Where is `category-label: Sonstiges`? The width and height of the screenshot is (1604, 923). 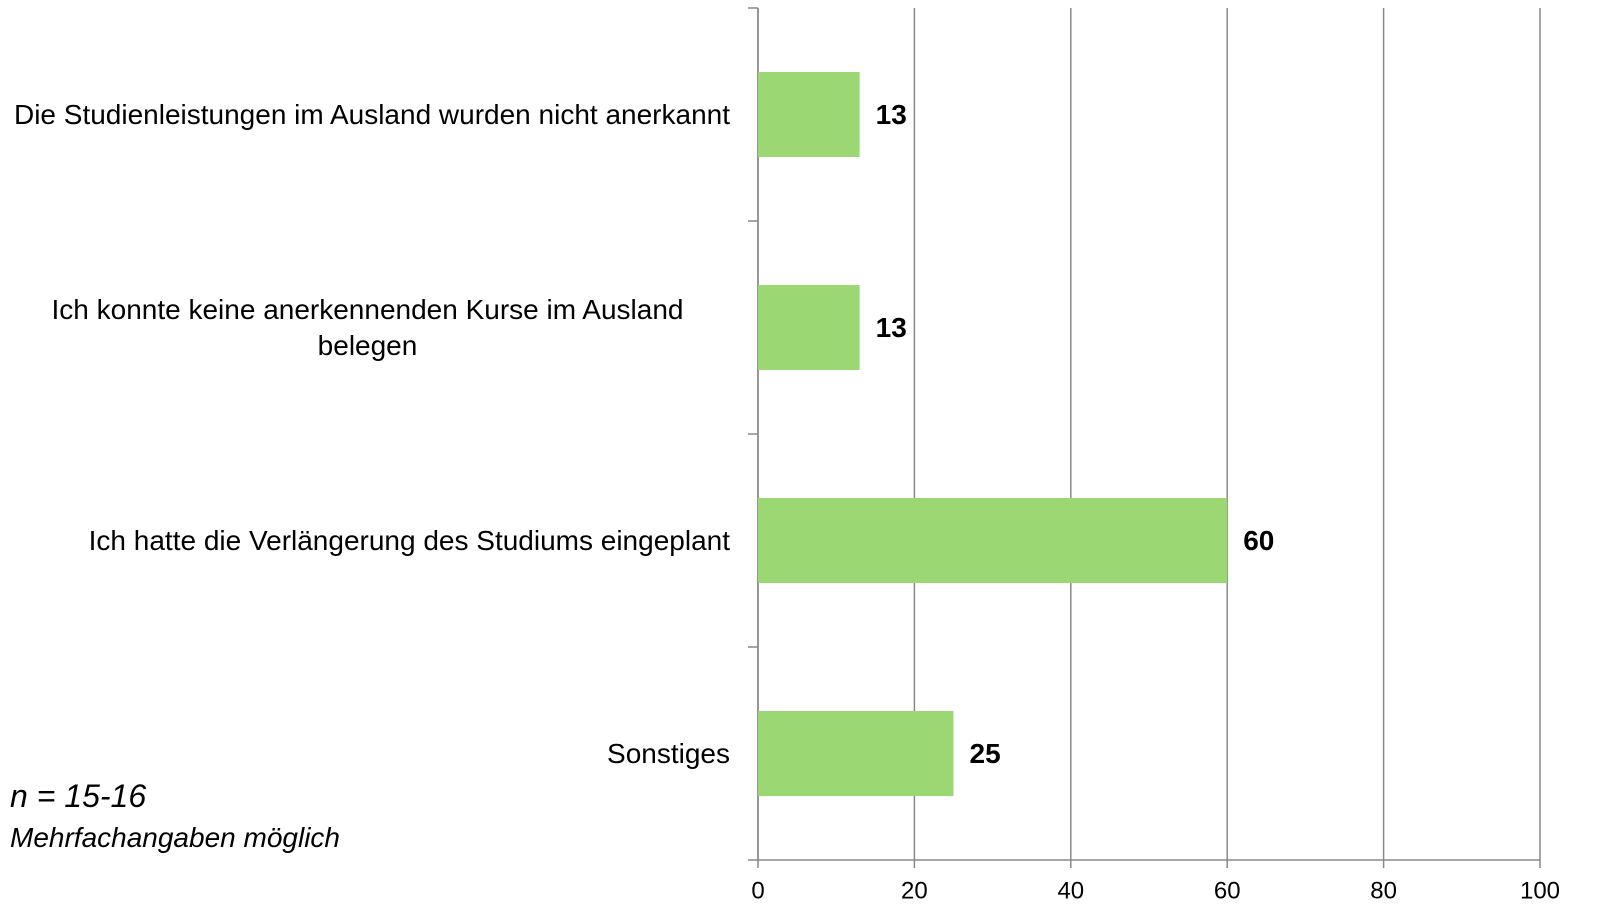 category-label: Sonstiges is located at coordinates (668, 754).